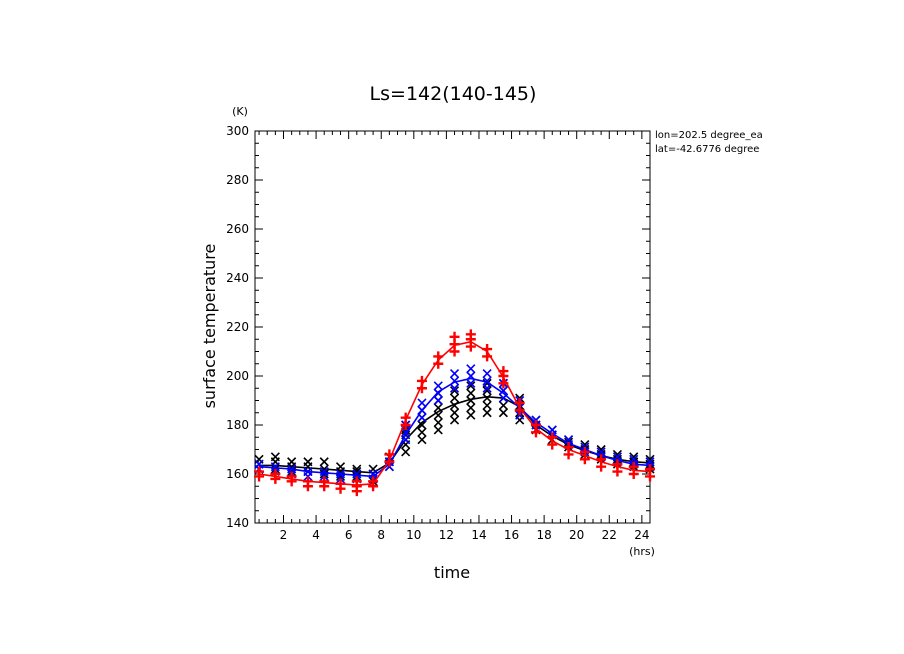  What do you see at coordinates (237, 131) in the screenshot?
I see `y-tick-label: 300` at bounding box center [237, 131].